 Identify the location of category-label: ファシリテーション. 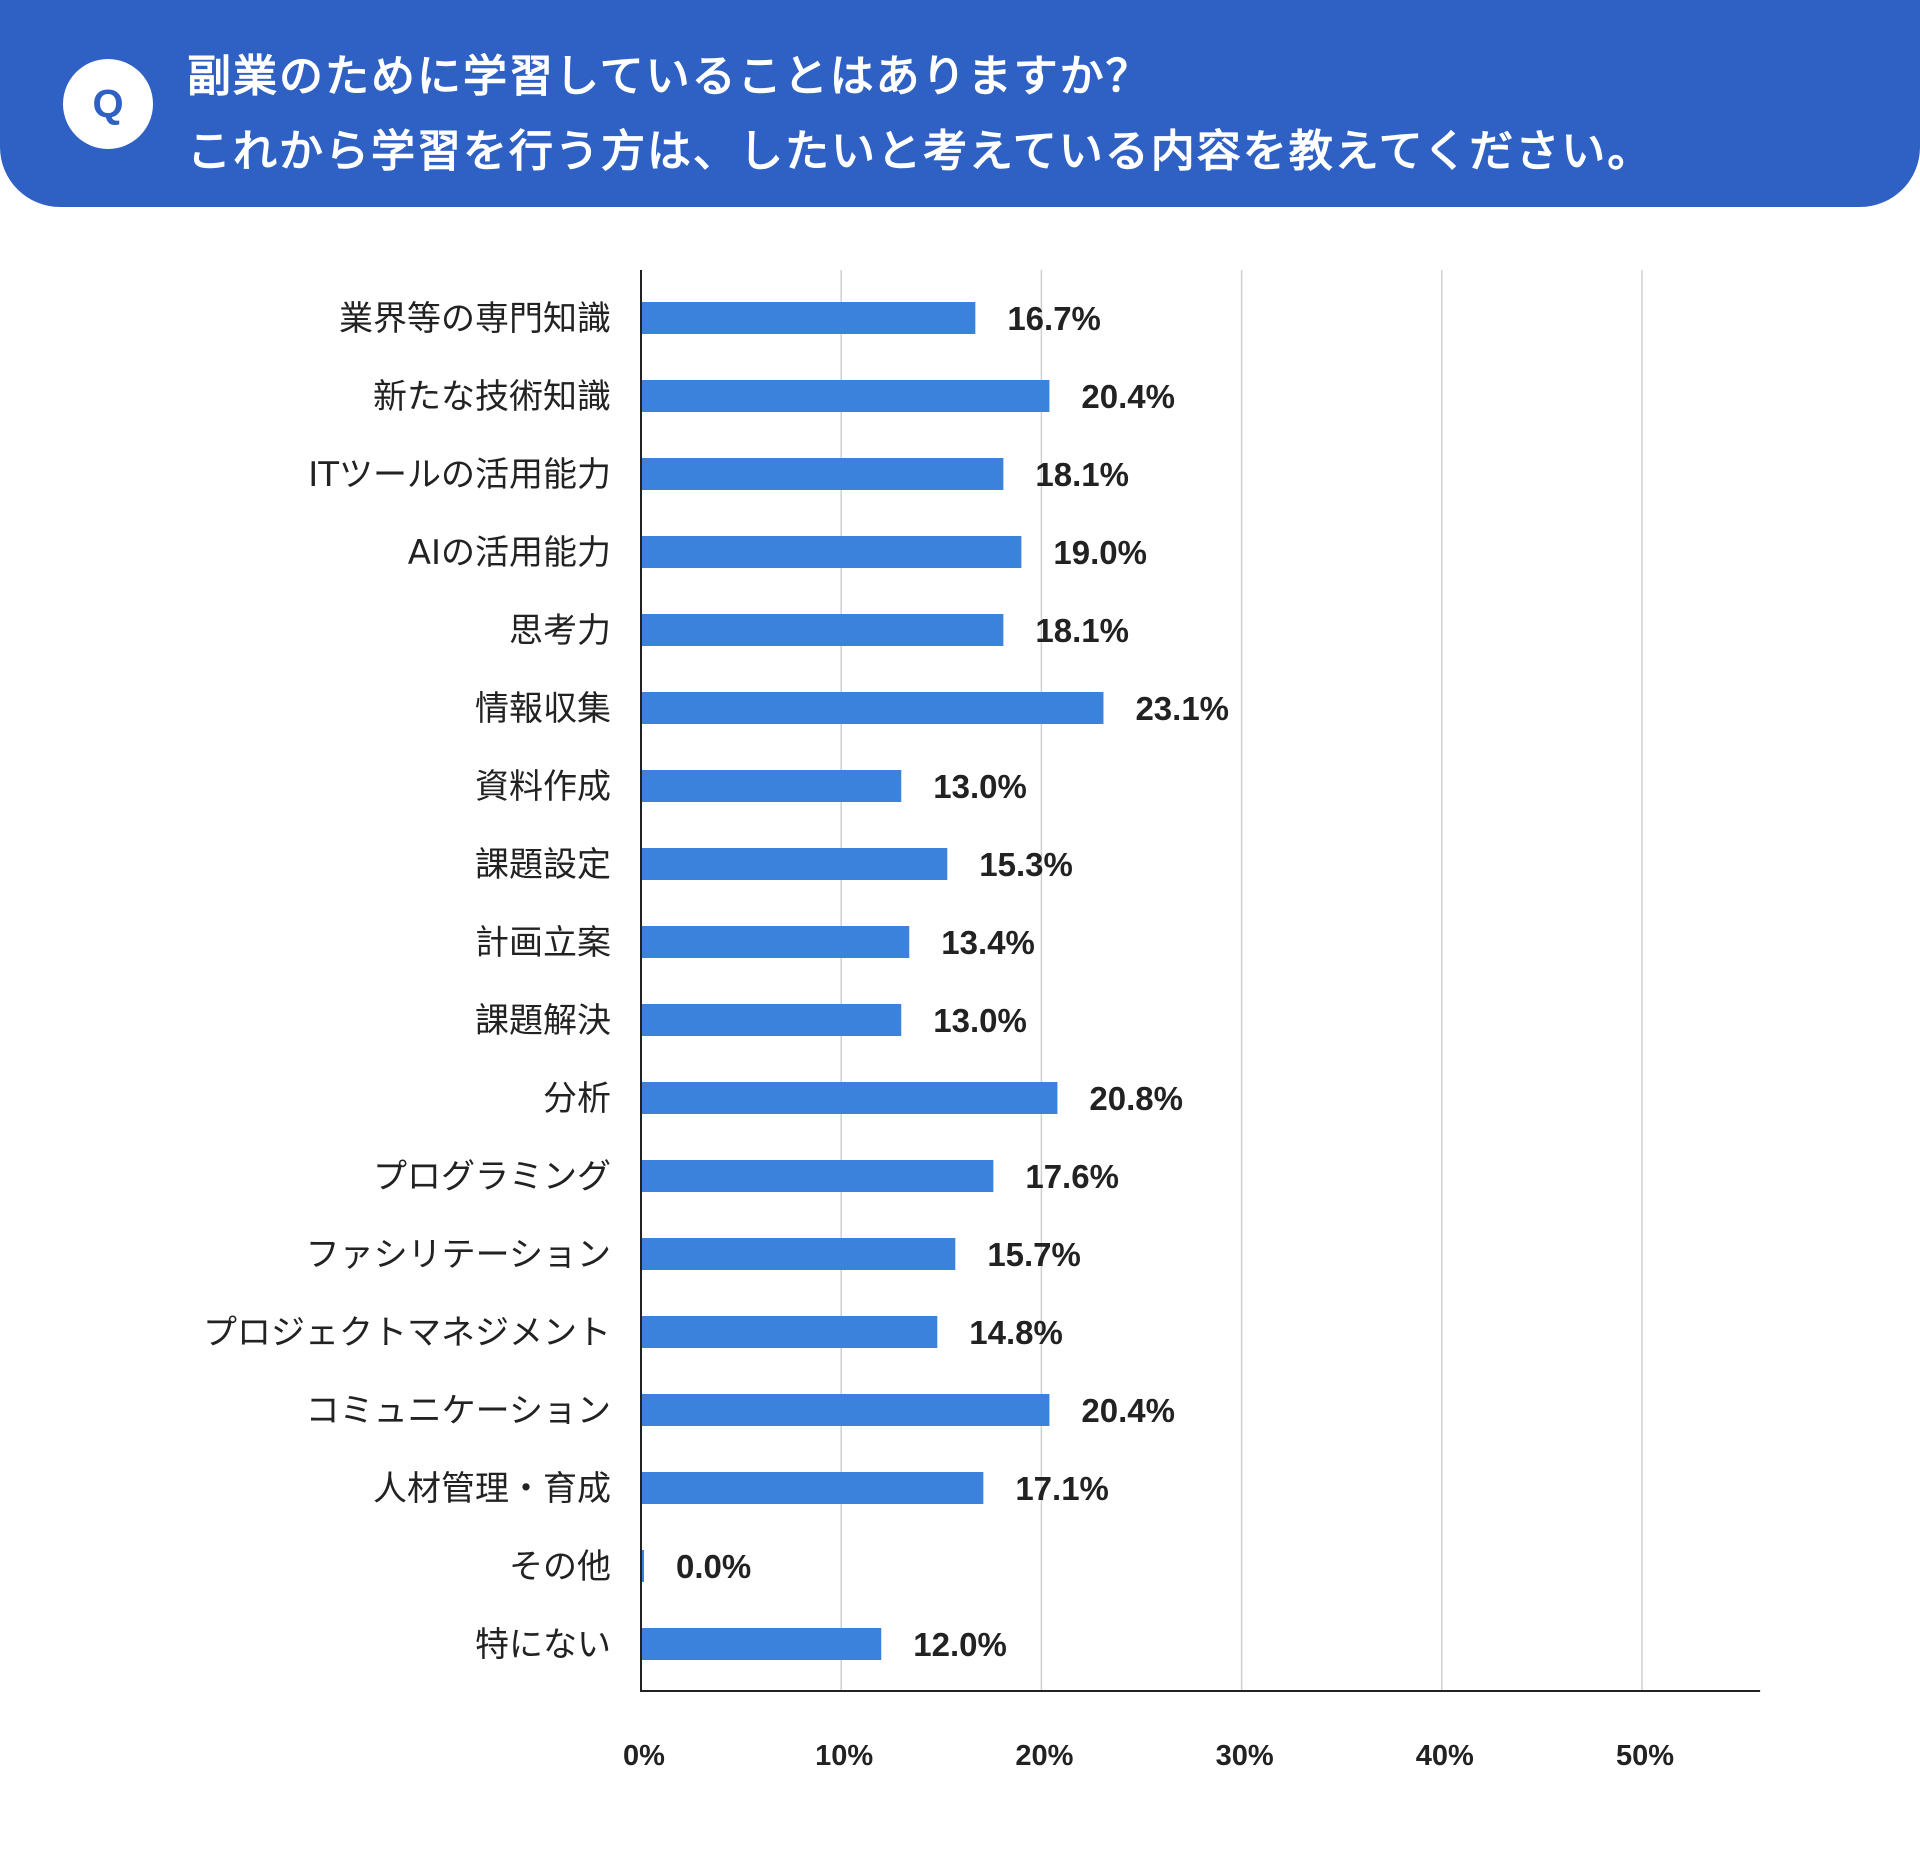
(458, 1255).